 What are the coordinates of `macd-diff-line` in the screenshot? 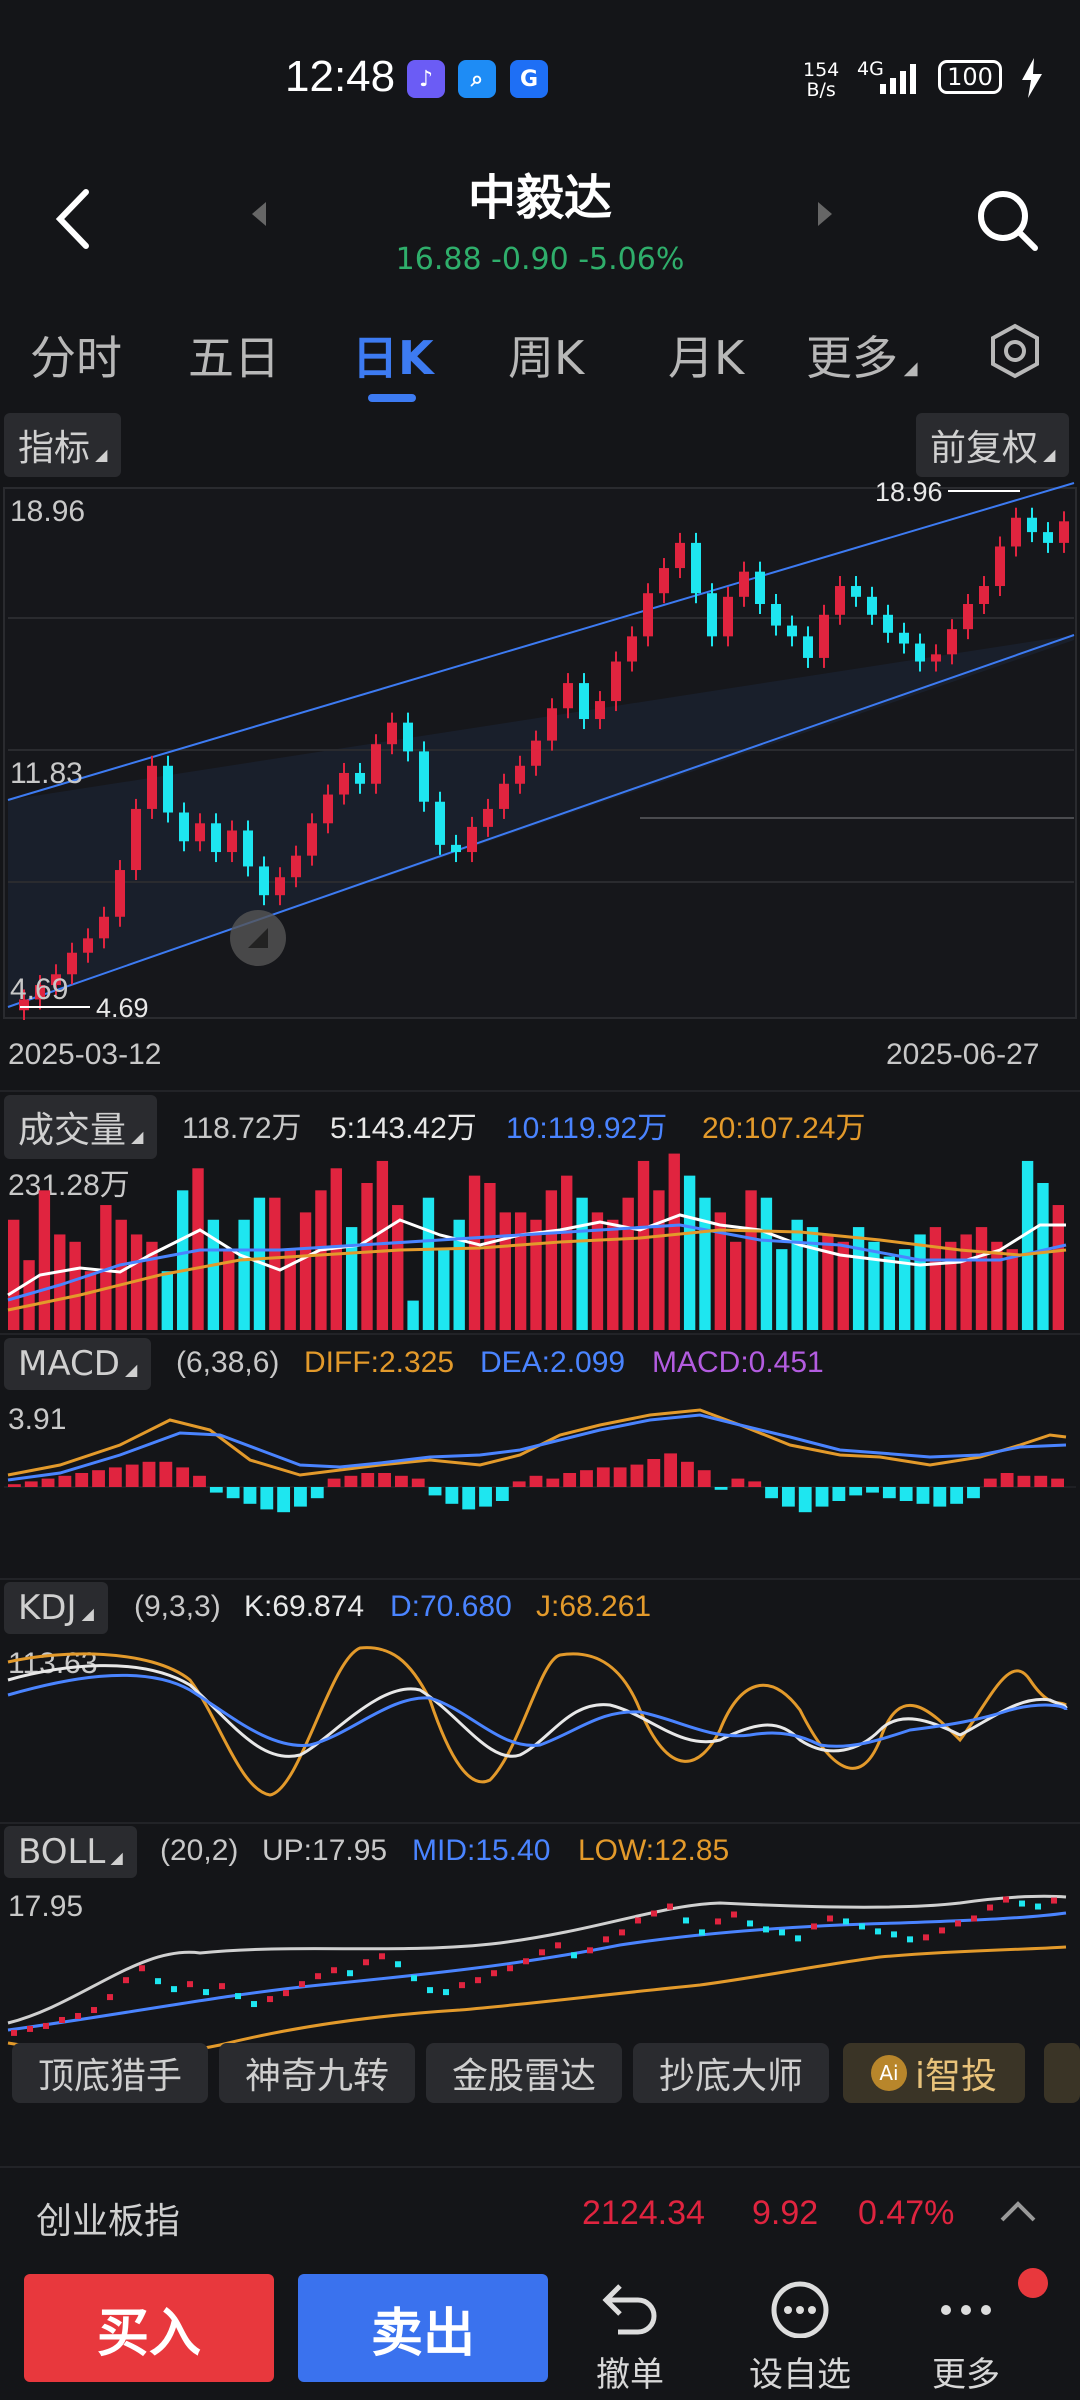 It's located at (537, 1442).